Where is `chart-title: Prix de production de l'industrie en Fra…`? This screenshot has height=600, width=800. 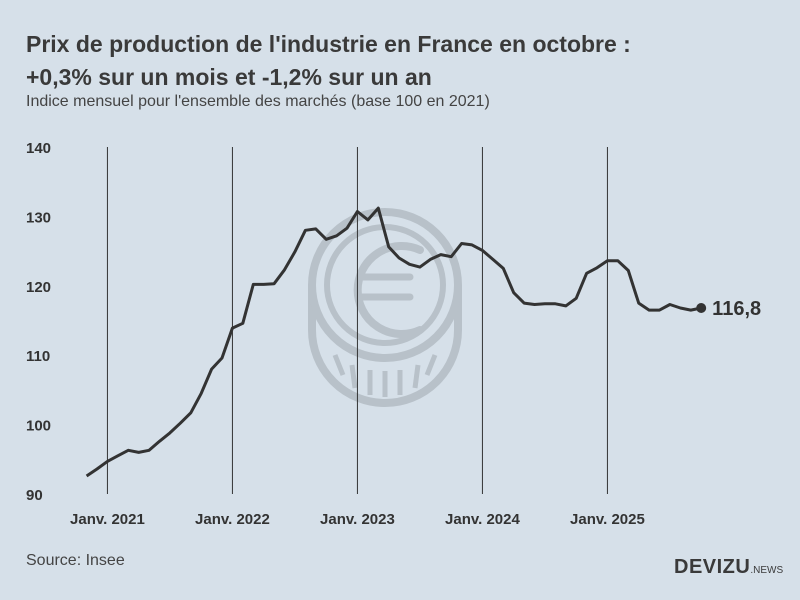 chart-title: Prix de production de l'industrie en Fra… is located at coordinates (328, 61).